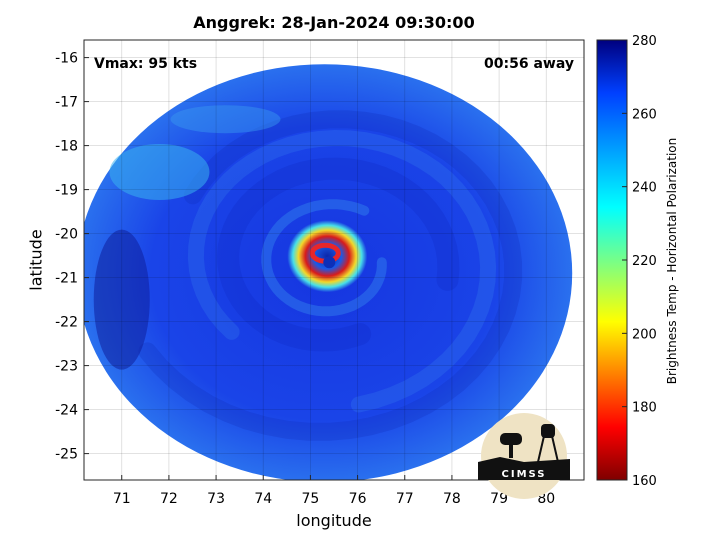 The height and width of the screenshot is (540, 720). Describe the element at coordinates (122, 499) in the screenshot. I see `x-tick-label: 71` at that location.